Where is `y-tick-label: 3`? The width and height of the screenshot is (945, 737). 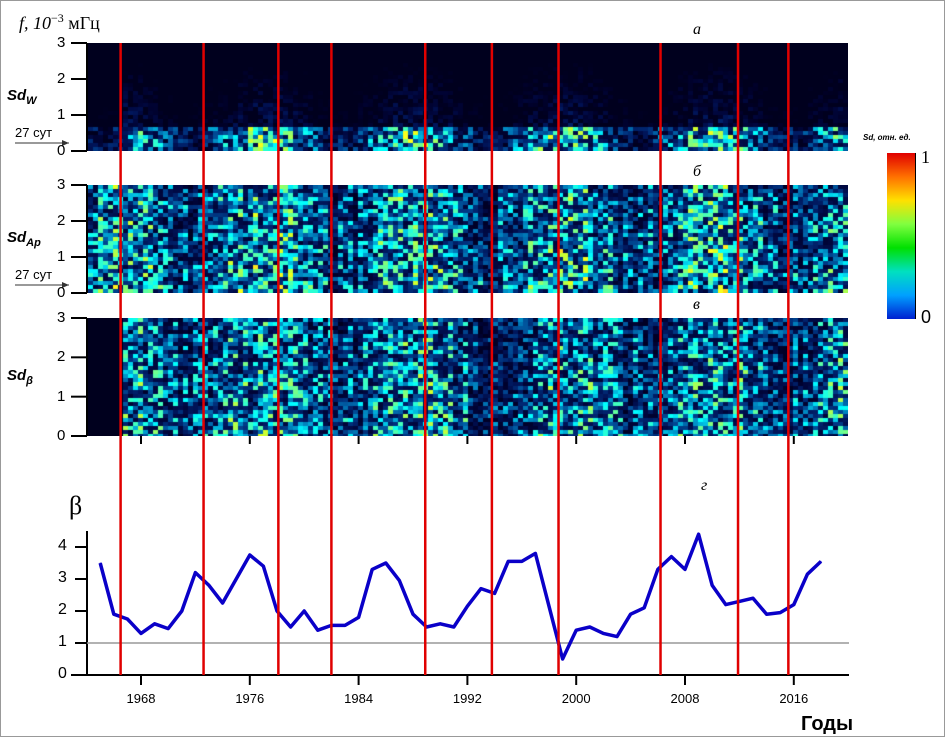 y-tick-label: 3 is located at coordinates (62, 577).